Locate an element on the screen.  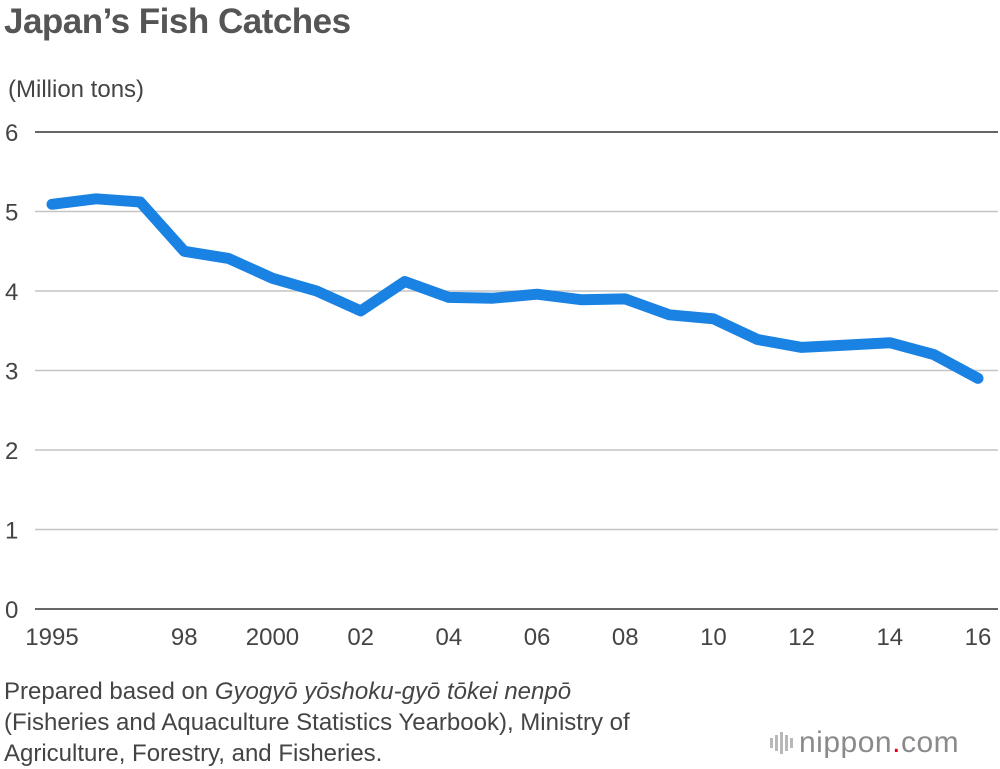
x-tick-label: 10 is located at coordinates (713, 637).